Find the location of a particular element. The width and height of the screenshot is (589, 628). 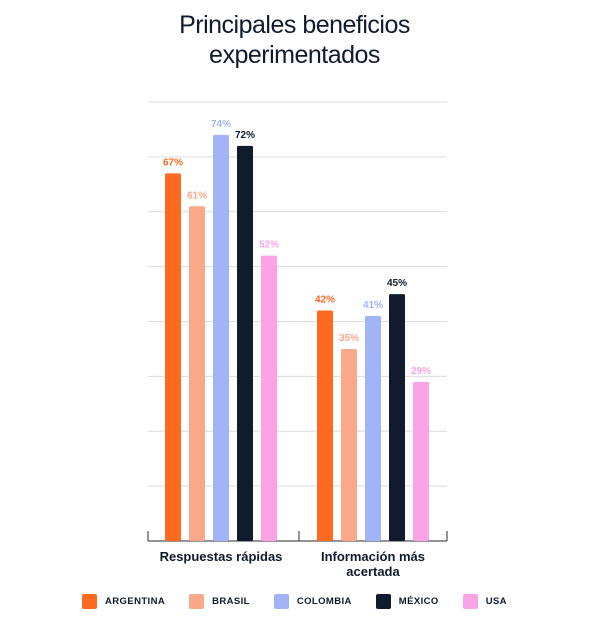

data-label: 42% is located at coordinates (325, 300).